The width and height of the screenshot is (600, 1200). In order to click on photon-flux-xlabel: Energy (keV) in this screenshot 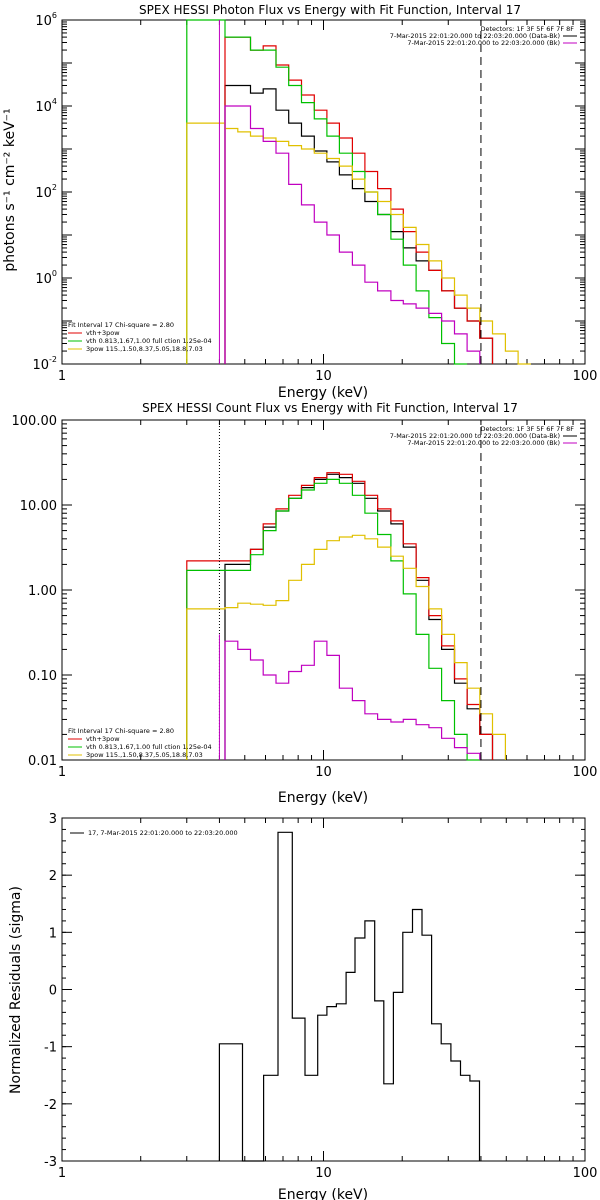, I will do `click(323, 393)`.